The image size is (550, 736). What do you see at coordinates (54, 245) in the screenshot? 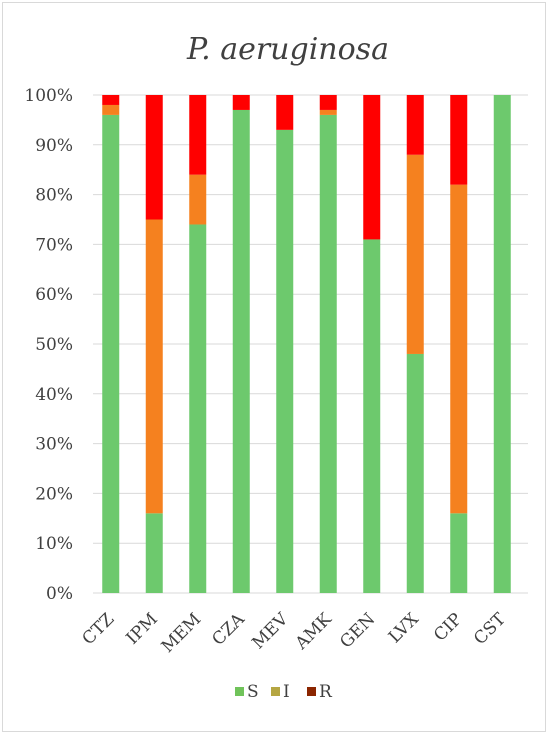
I see `y-tick-label: 70%` at bounding box center [54, 245].